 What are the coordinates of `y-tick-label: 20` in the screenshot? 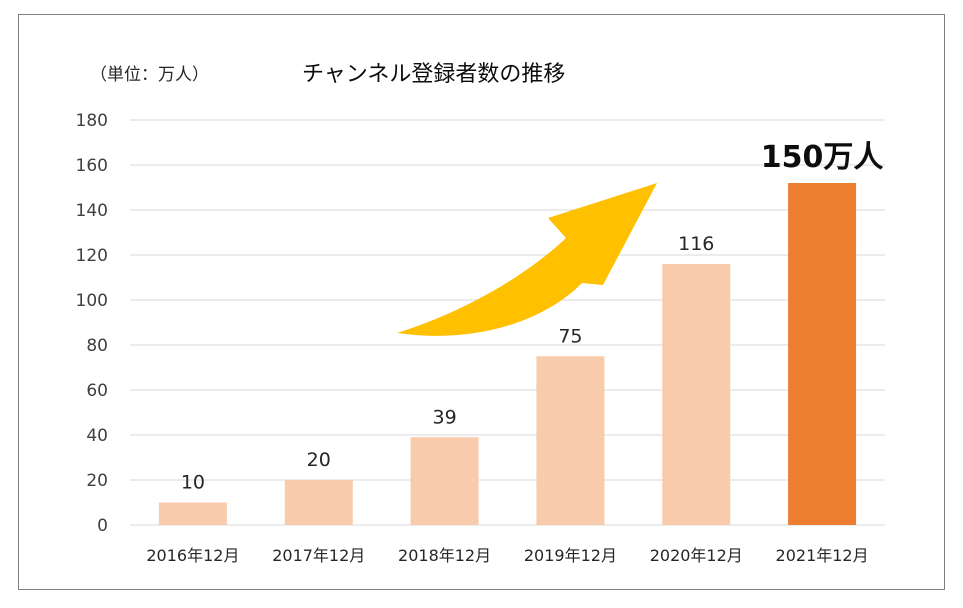 It's located at (97, 481).